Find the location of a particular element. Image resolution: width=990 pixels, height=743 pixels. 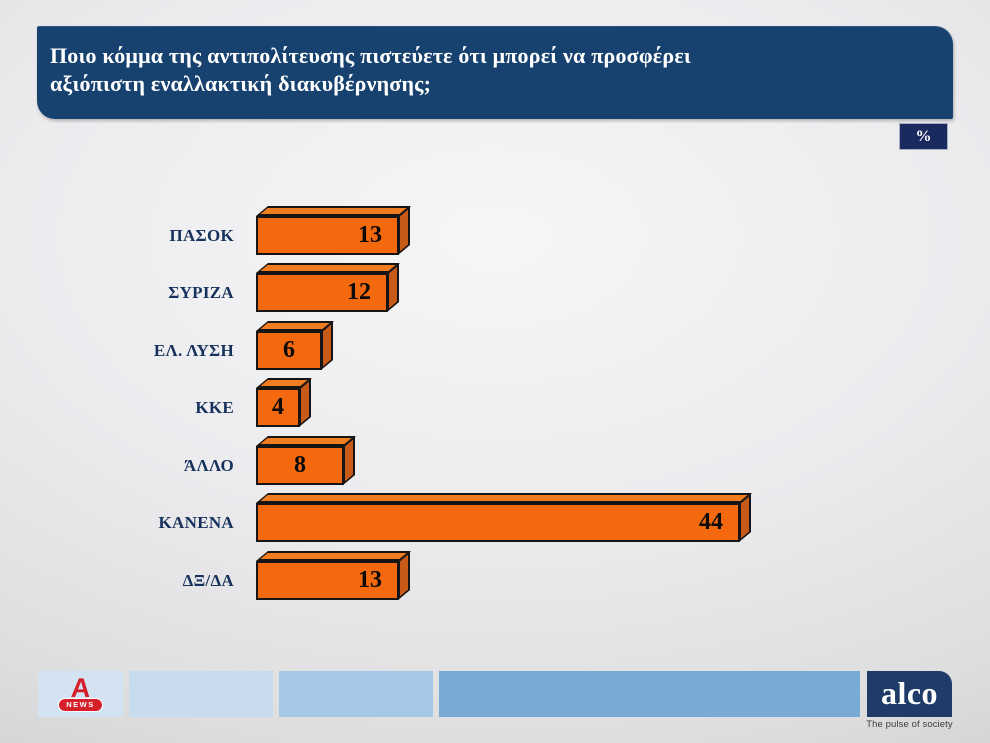

bar-value-label: 6 is located at coordinates (289, 350).